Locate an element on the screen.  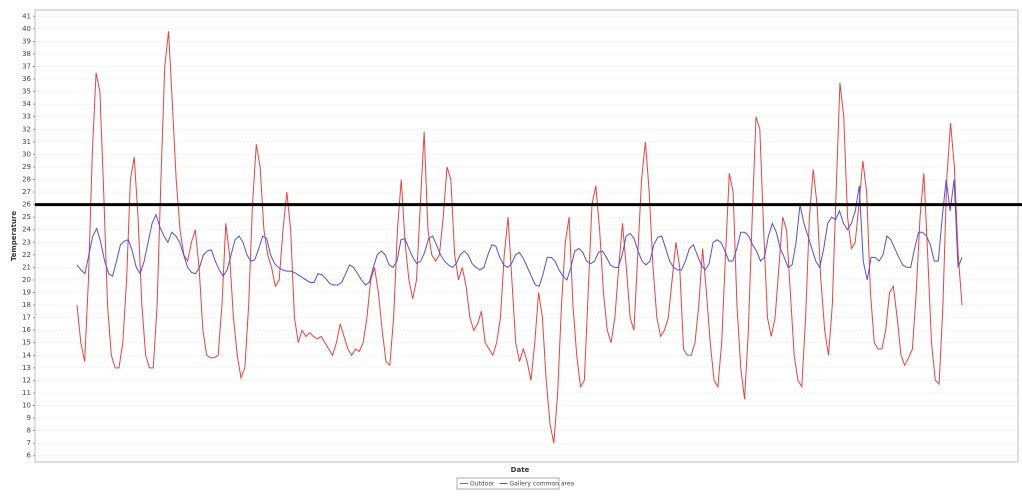
legend: Outdoor Gallery common area is located at coordinates (515, 483).